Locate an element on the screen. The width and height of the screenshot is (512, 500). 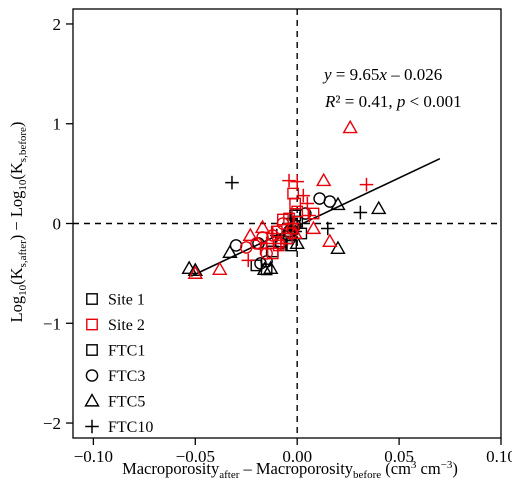
y-tick-label: 1 is located at coordinates (57, 124).